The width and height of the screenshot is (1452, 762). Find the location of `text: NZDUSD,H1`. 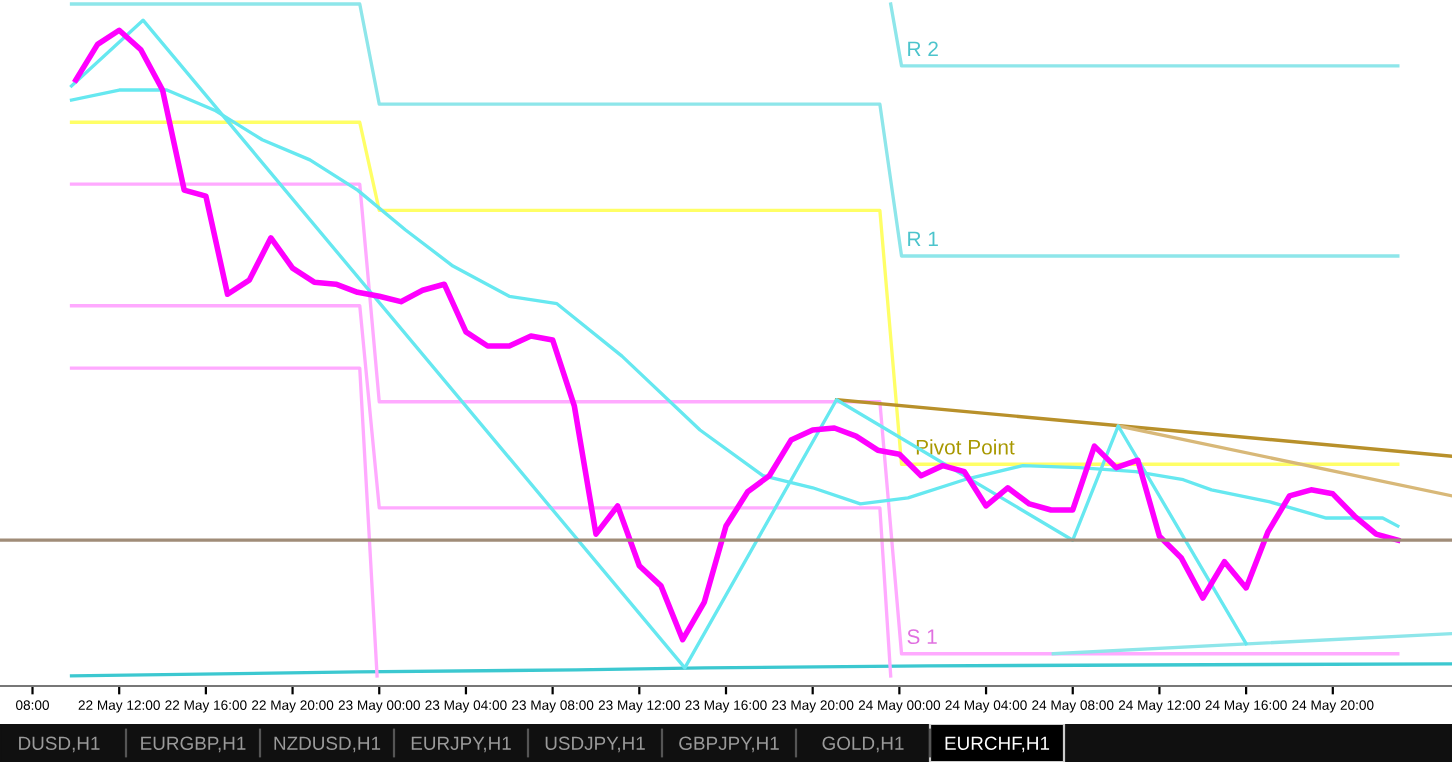

text: NZDUSD,H1 is located at coordinates (327, 744).